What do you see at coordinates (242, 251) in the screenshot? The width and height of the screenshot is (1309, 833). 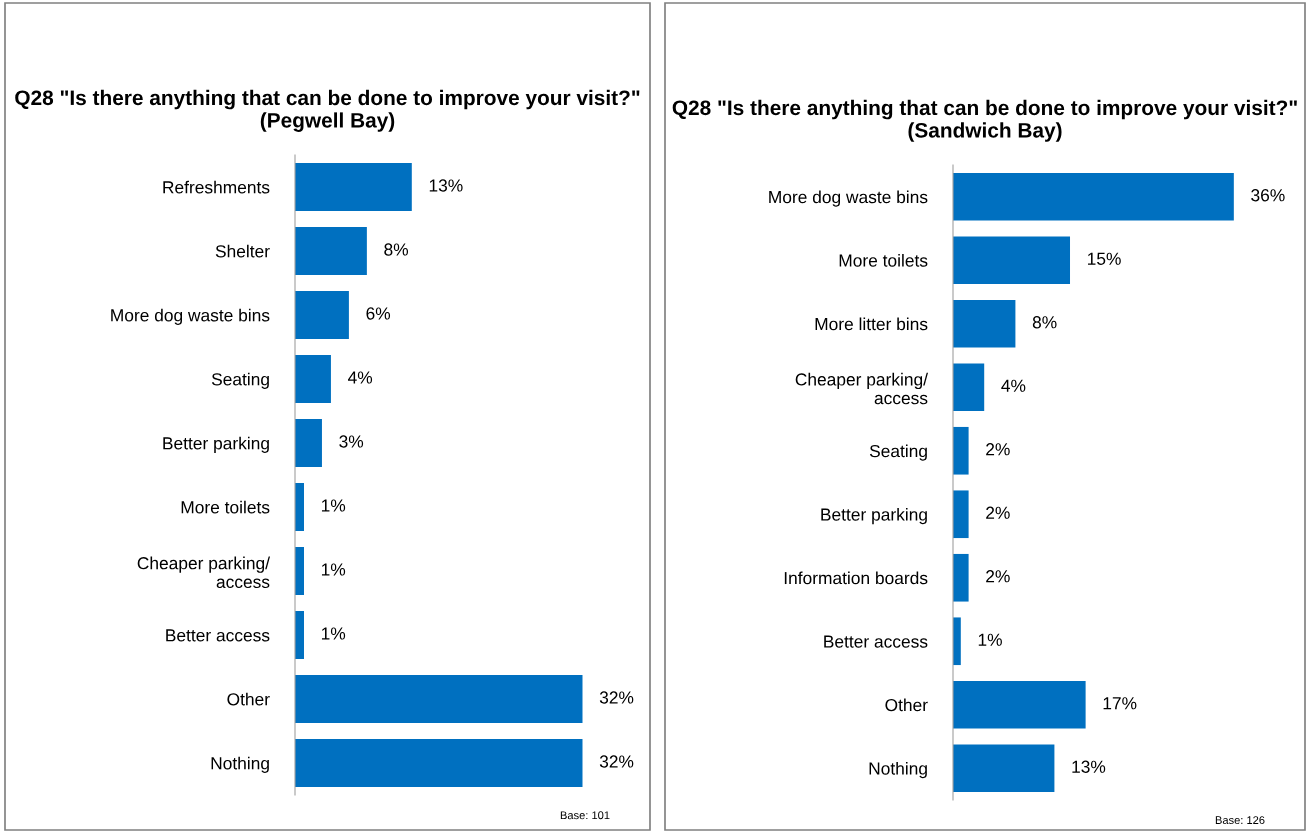 I see `y-tick-label: Shelter` at bounding box center [242, 251].